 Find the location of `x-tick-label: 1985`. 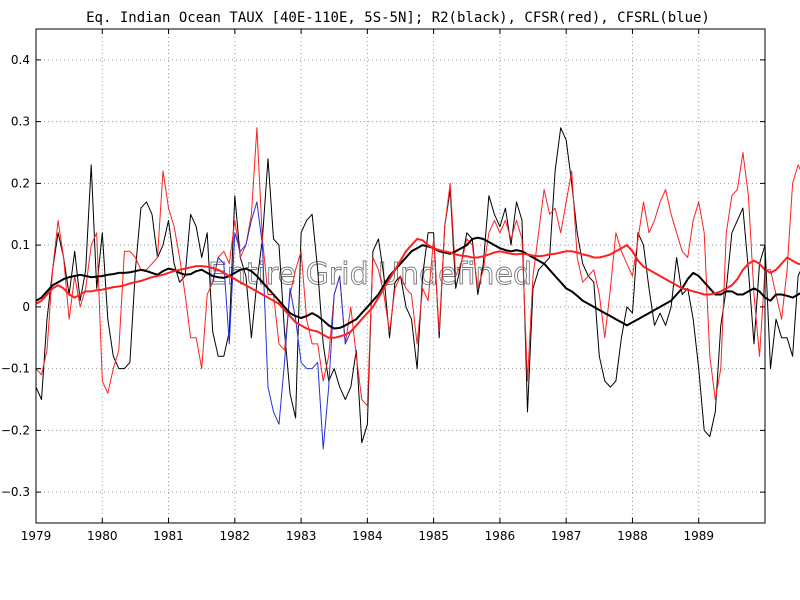

x-tick-label: 1985 is located at coordinates (433, 536).